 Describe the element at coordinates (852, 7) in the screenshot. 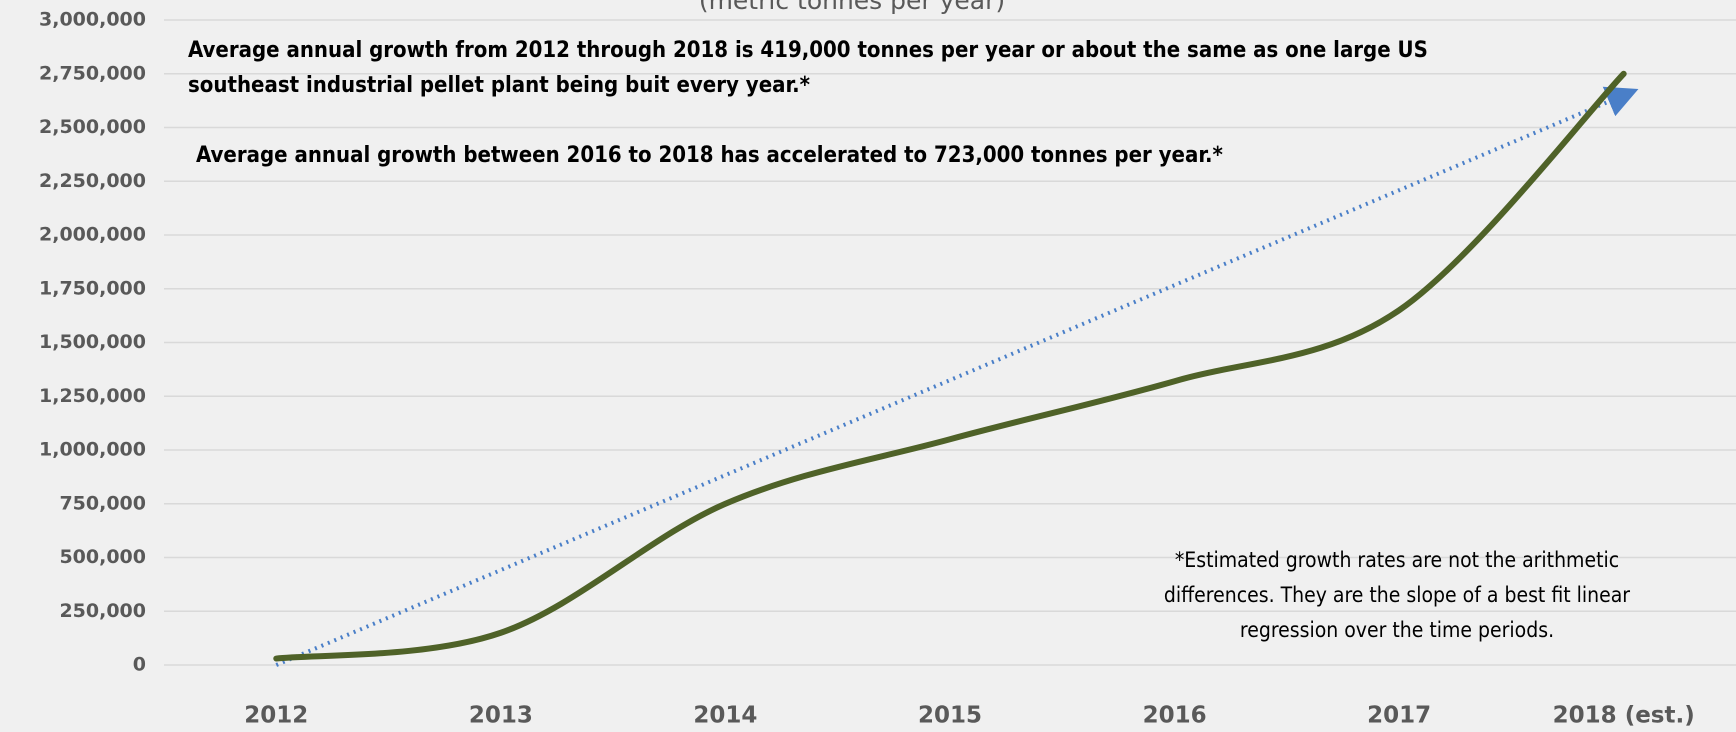

I see `chart-subtitle: (metric tonnes per year)` at that location.